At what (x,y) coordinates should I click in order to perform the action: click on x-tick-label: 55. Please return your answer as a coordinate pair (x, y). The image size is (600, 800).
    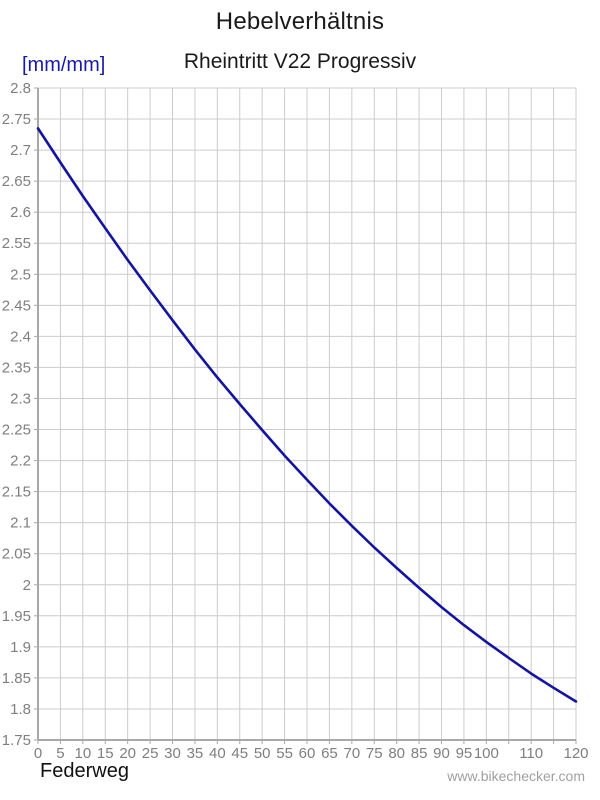
    Looking at the image, I should click on (284, 753).